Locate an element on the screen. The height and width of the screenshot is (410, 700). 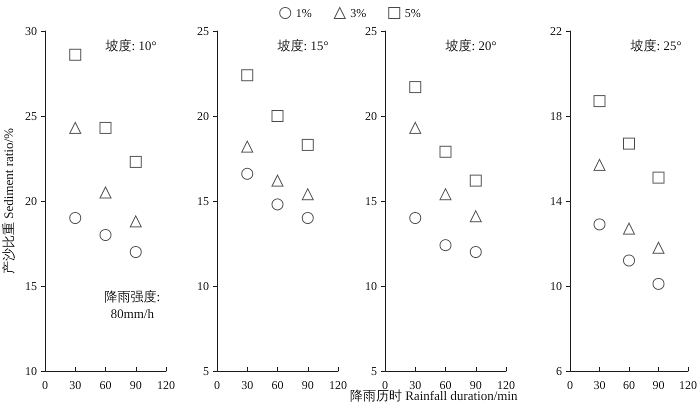
legend-label: 5% is located at coordinates (412, 13).